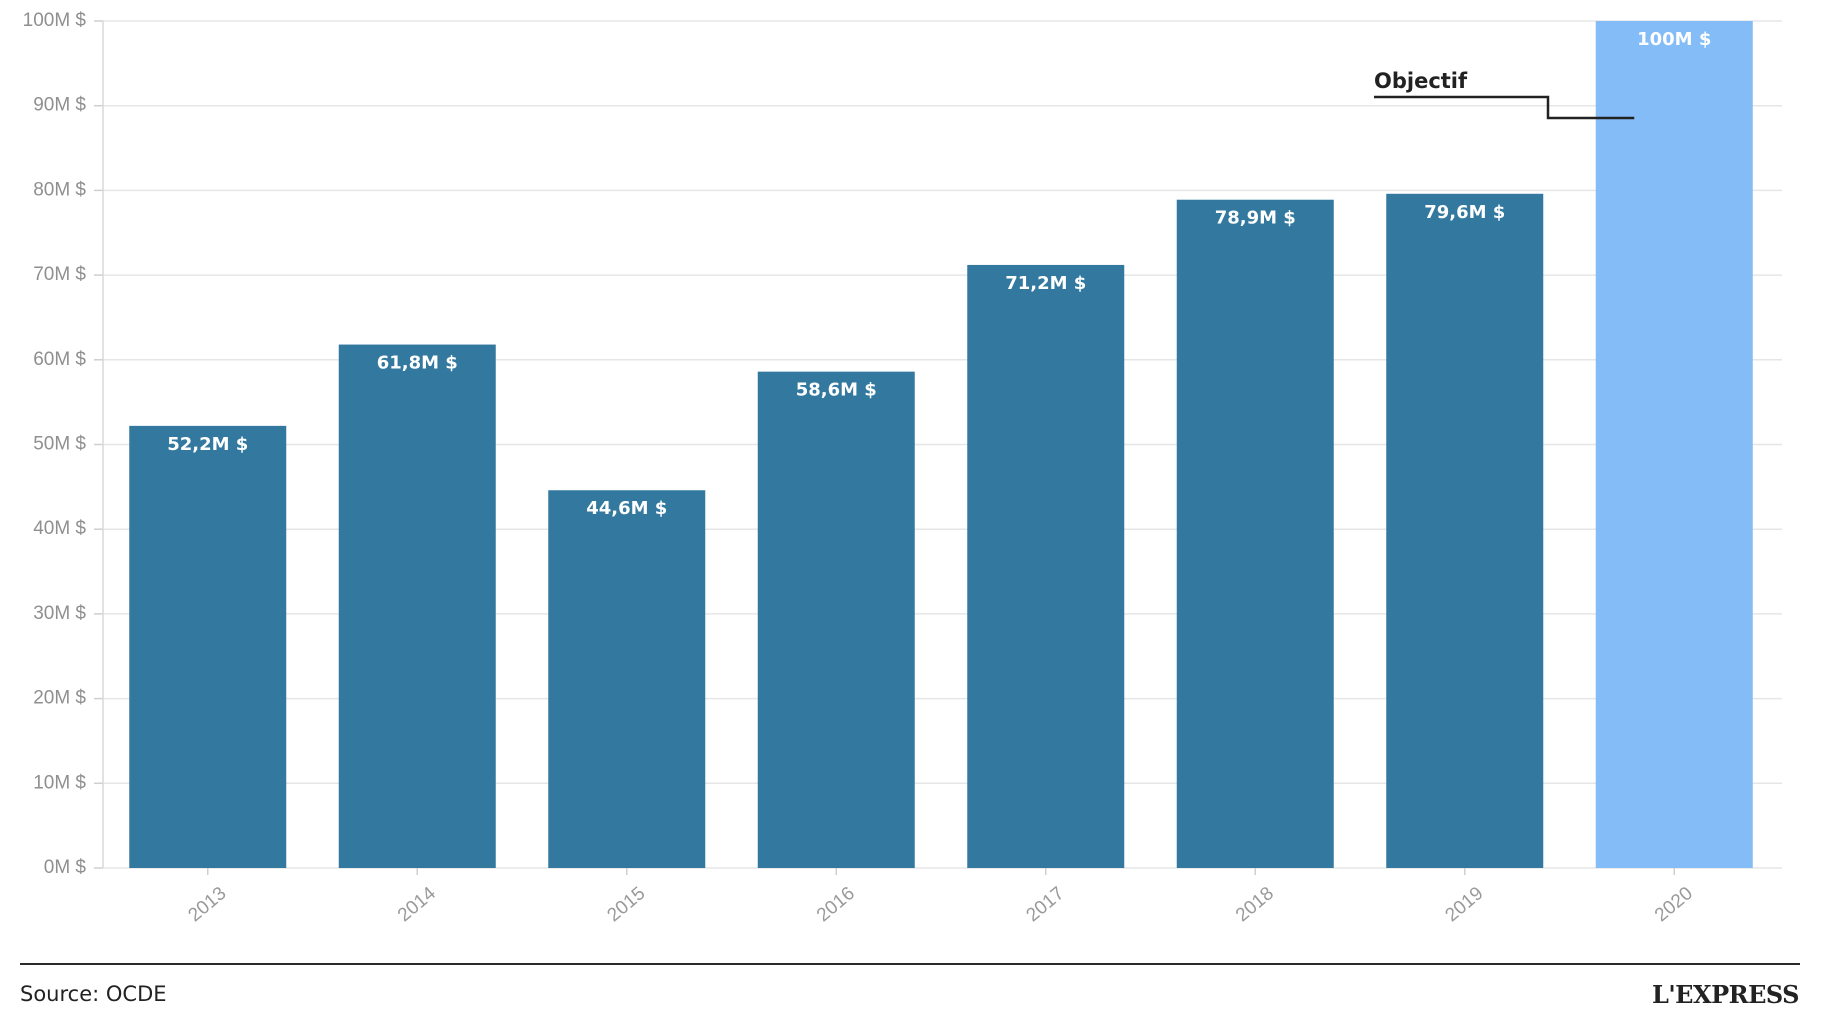 The image size is (1823, 1024). I want to click on annotation-label: Objectif, so click(1421, 81).